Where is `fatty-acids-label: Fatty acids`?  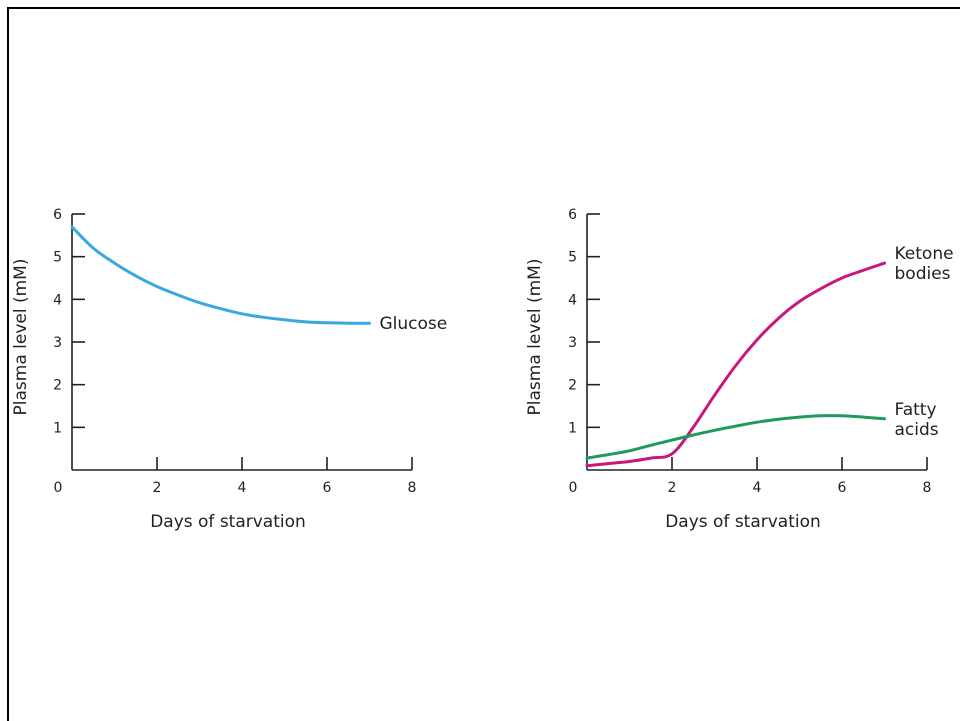 fatty-acids-label: Fatty acids is located at coordinates (917, 420).